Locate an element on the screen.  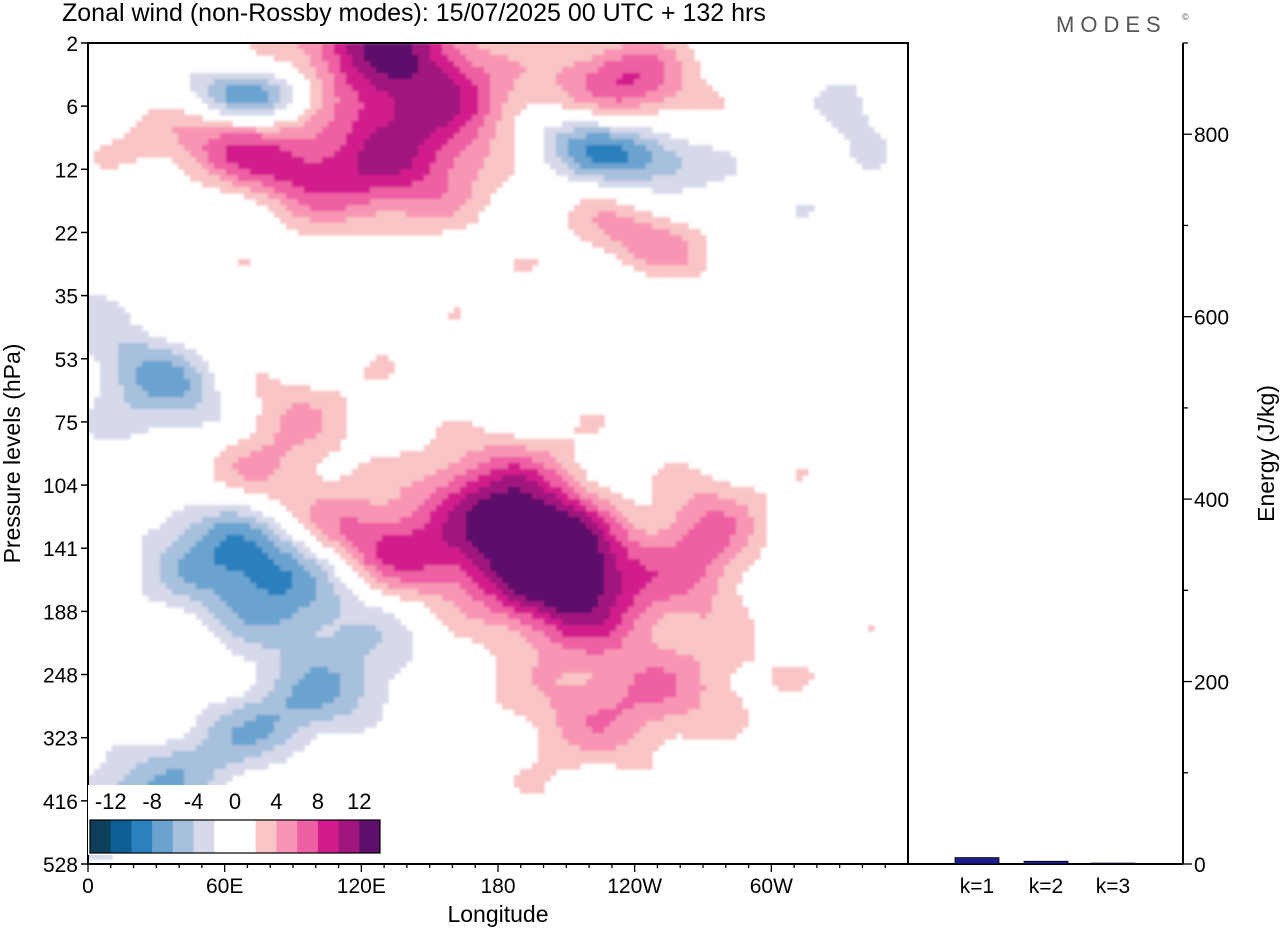
y-axis-label: Pressure levels (hPa) is located at coordinates (12, 454).